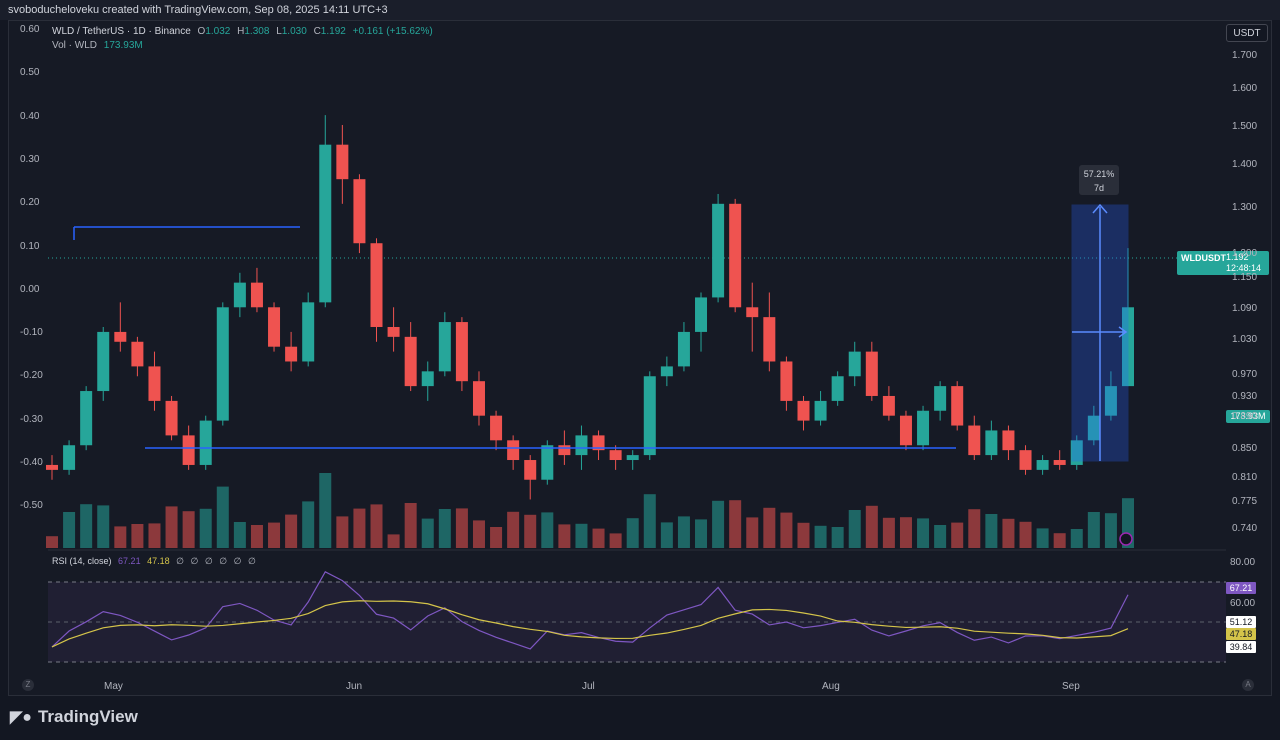 Image resolution: width=1280 pixels, height=740 pixels. Describe the element at coordinates (1248, 416) in the screenshot. I see `volume-tag: 173.93M` at that location.